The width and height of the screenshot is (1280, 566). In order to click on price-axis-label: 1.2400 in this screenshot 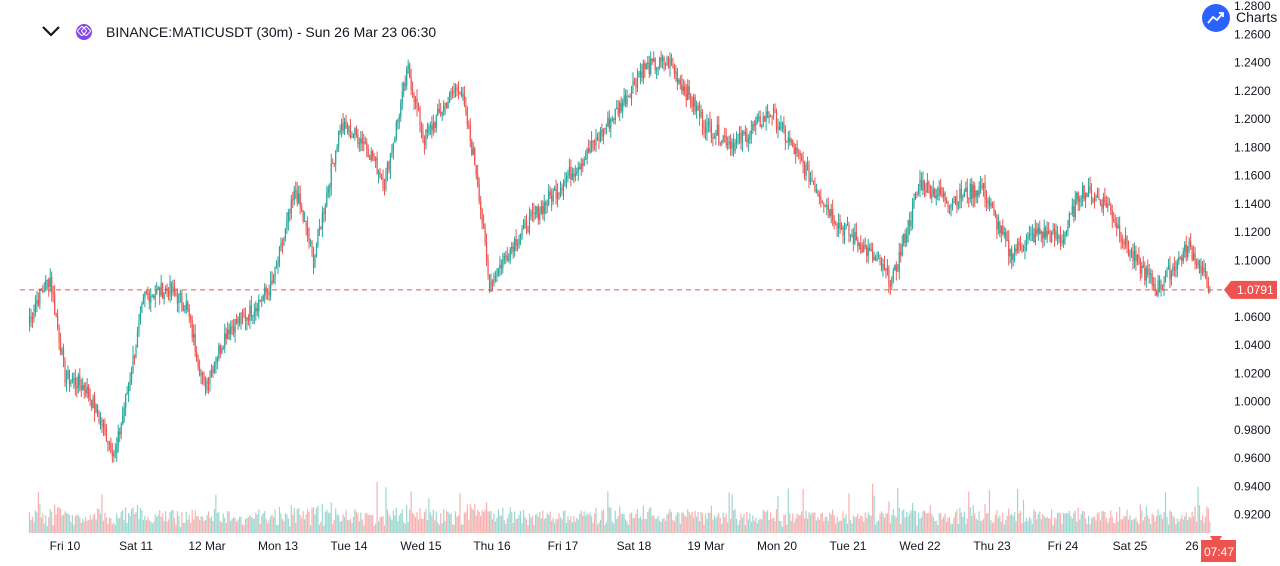, I will do `click(1252, 63)`.